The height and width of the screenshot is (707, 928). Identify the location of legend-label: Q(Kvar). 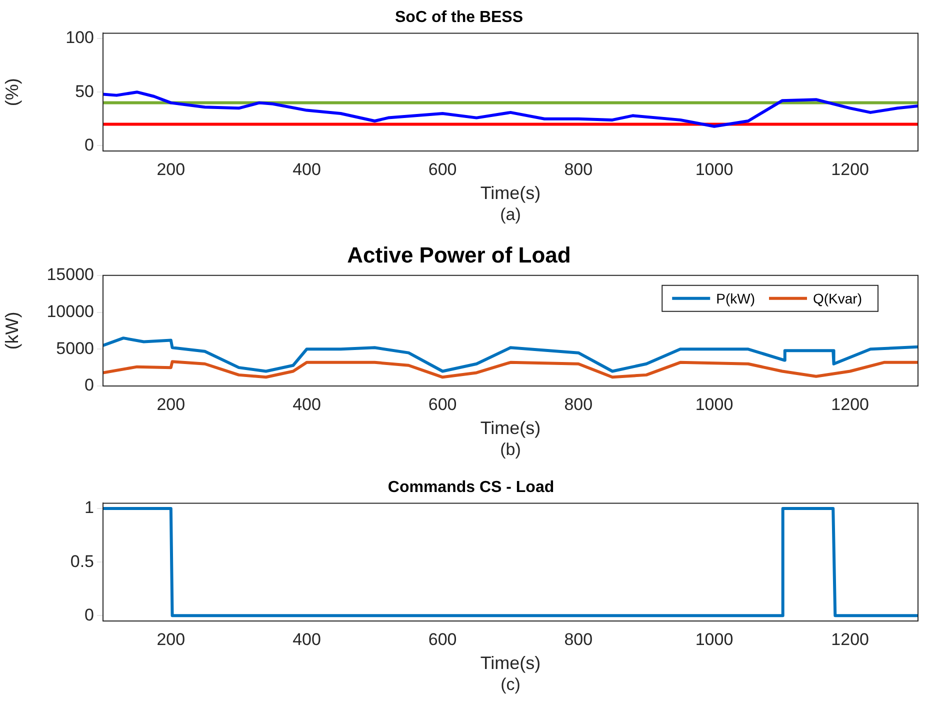
(837, 298).